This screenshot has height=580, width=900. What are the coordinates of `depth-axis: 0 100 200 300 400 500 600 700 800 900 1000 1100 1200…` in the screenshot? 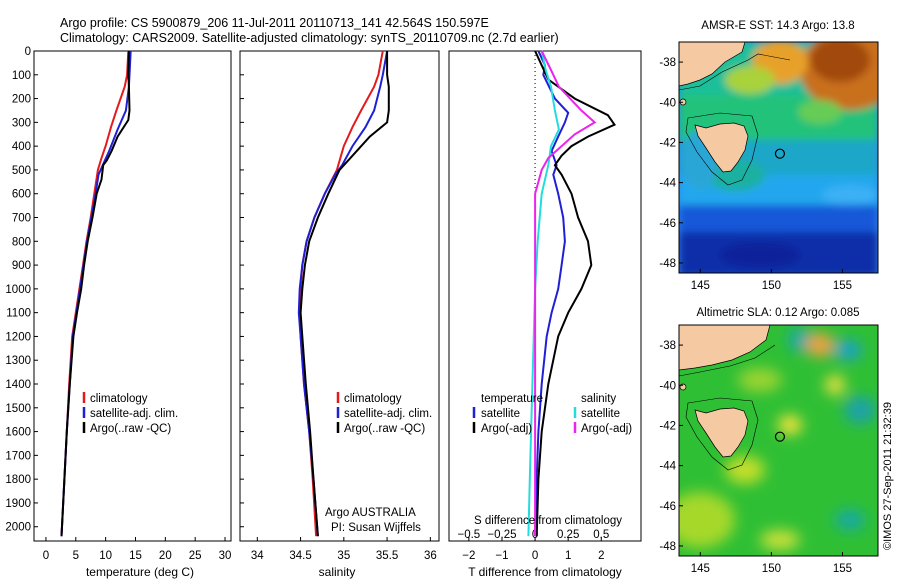 It's located at (21, 290).